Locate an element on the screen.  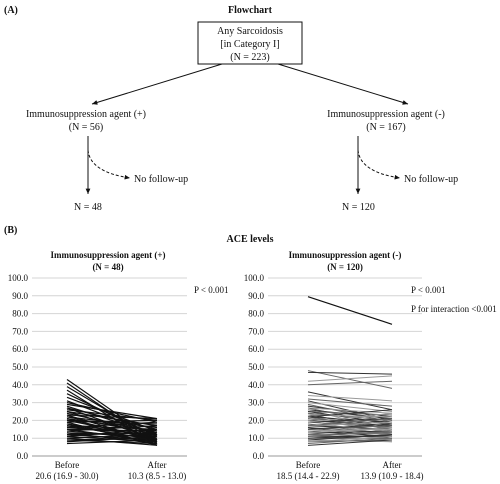
ace-levels-title: ACE levels is located at coordinates (250, 239).